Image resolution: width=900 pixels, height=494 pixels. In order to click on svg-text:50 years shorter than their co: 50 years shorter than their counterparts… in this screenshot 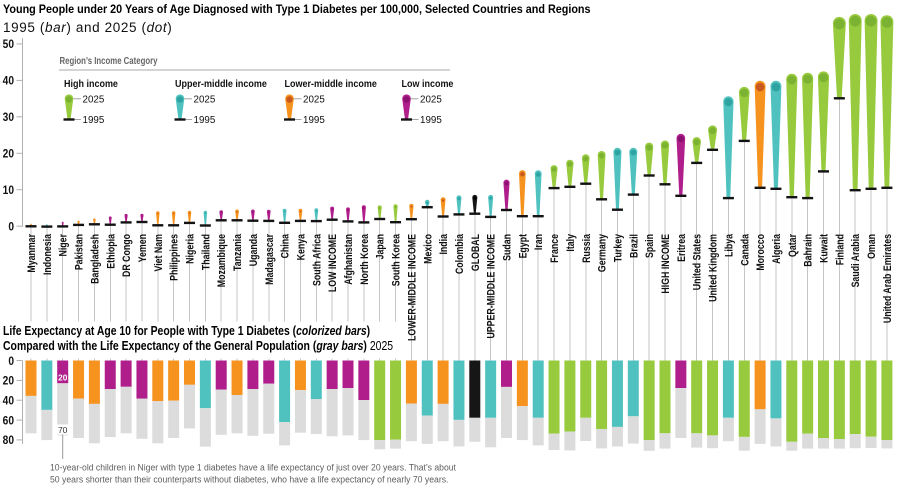, I will do `click(249, 479)`.